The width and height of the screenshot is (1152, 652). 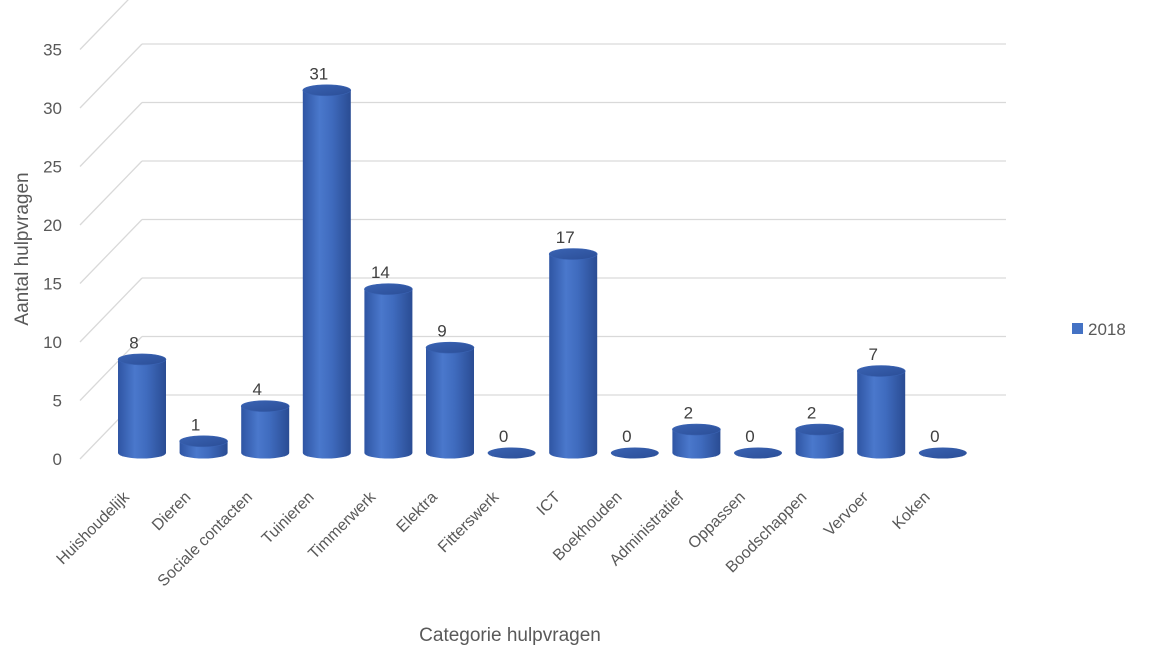 What do you see at coordinates (510, 635) in the screenshot?
I see `x-axis-title: Categorie hulpvragen` at bounding box center [510, 635].